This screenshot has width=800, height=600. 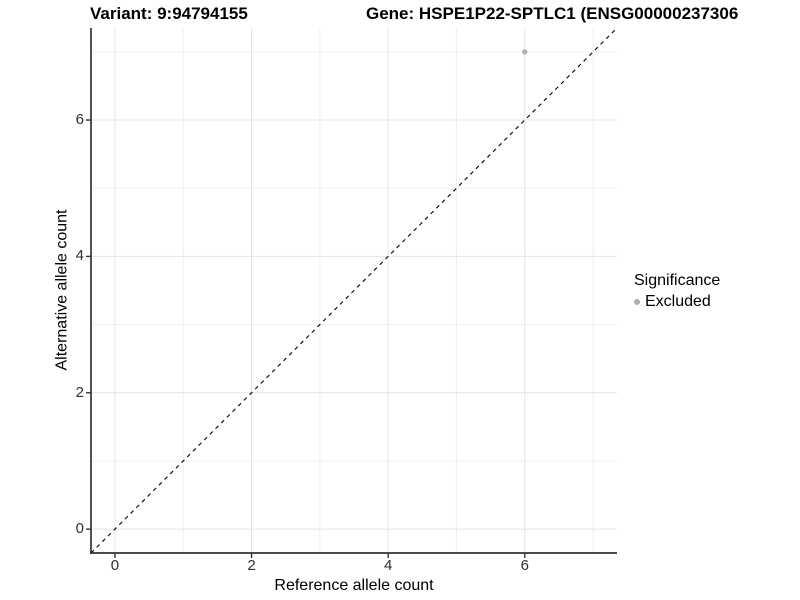 I want to click on x-axis-title: Reference allele count, so click(x=354, y=585).